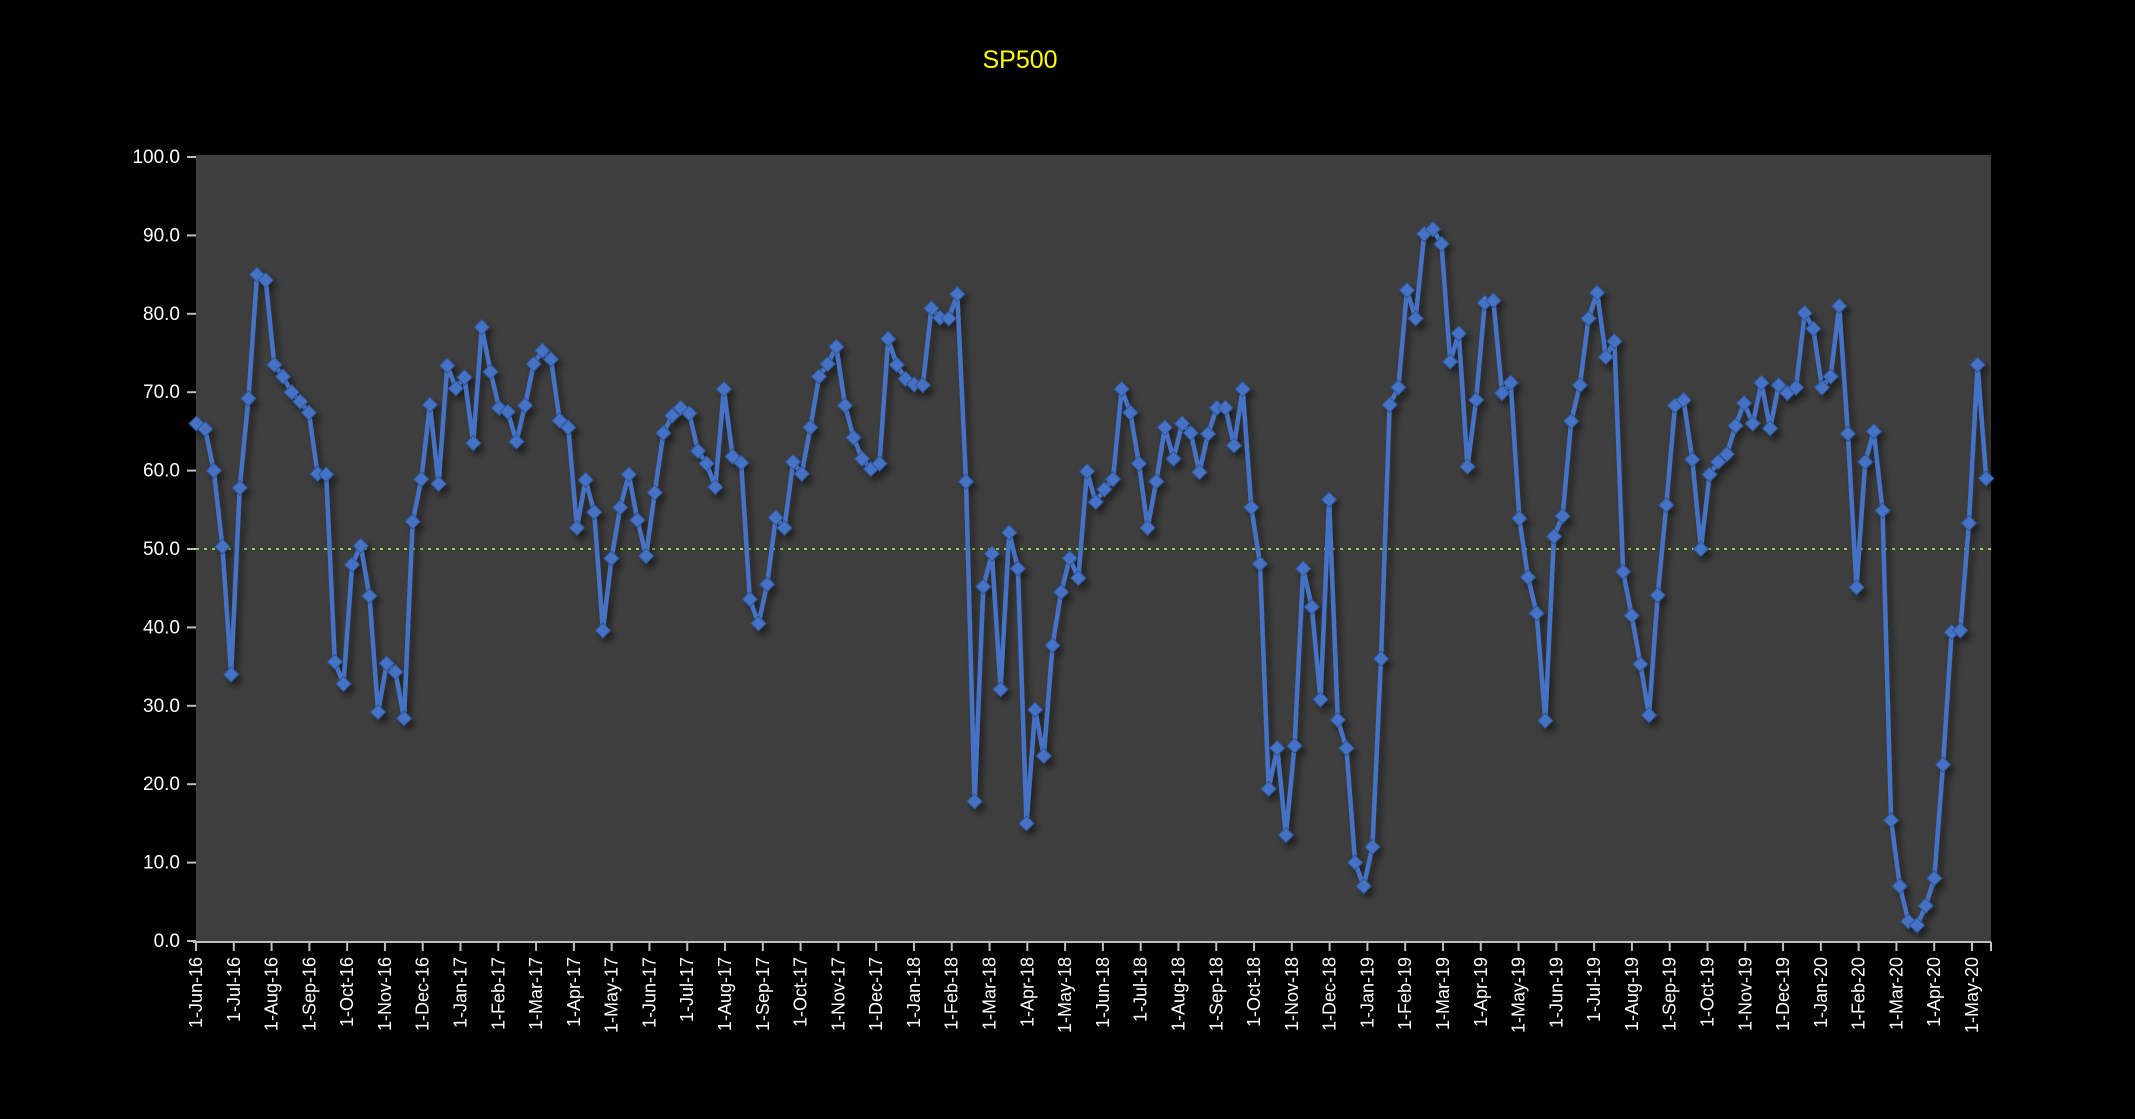  Describe the element at coordinates (1481, 992) in the screenshot. I see `x-axis-label: 1-Apr-19` at that location.